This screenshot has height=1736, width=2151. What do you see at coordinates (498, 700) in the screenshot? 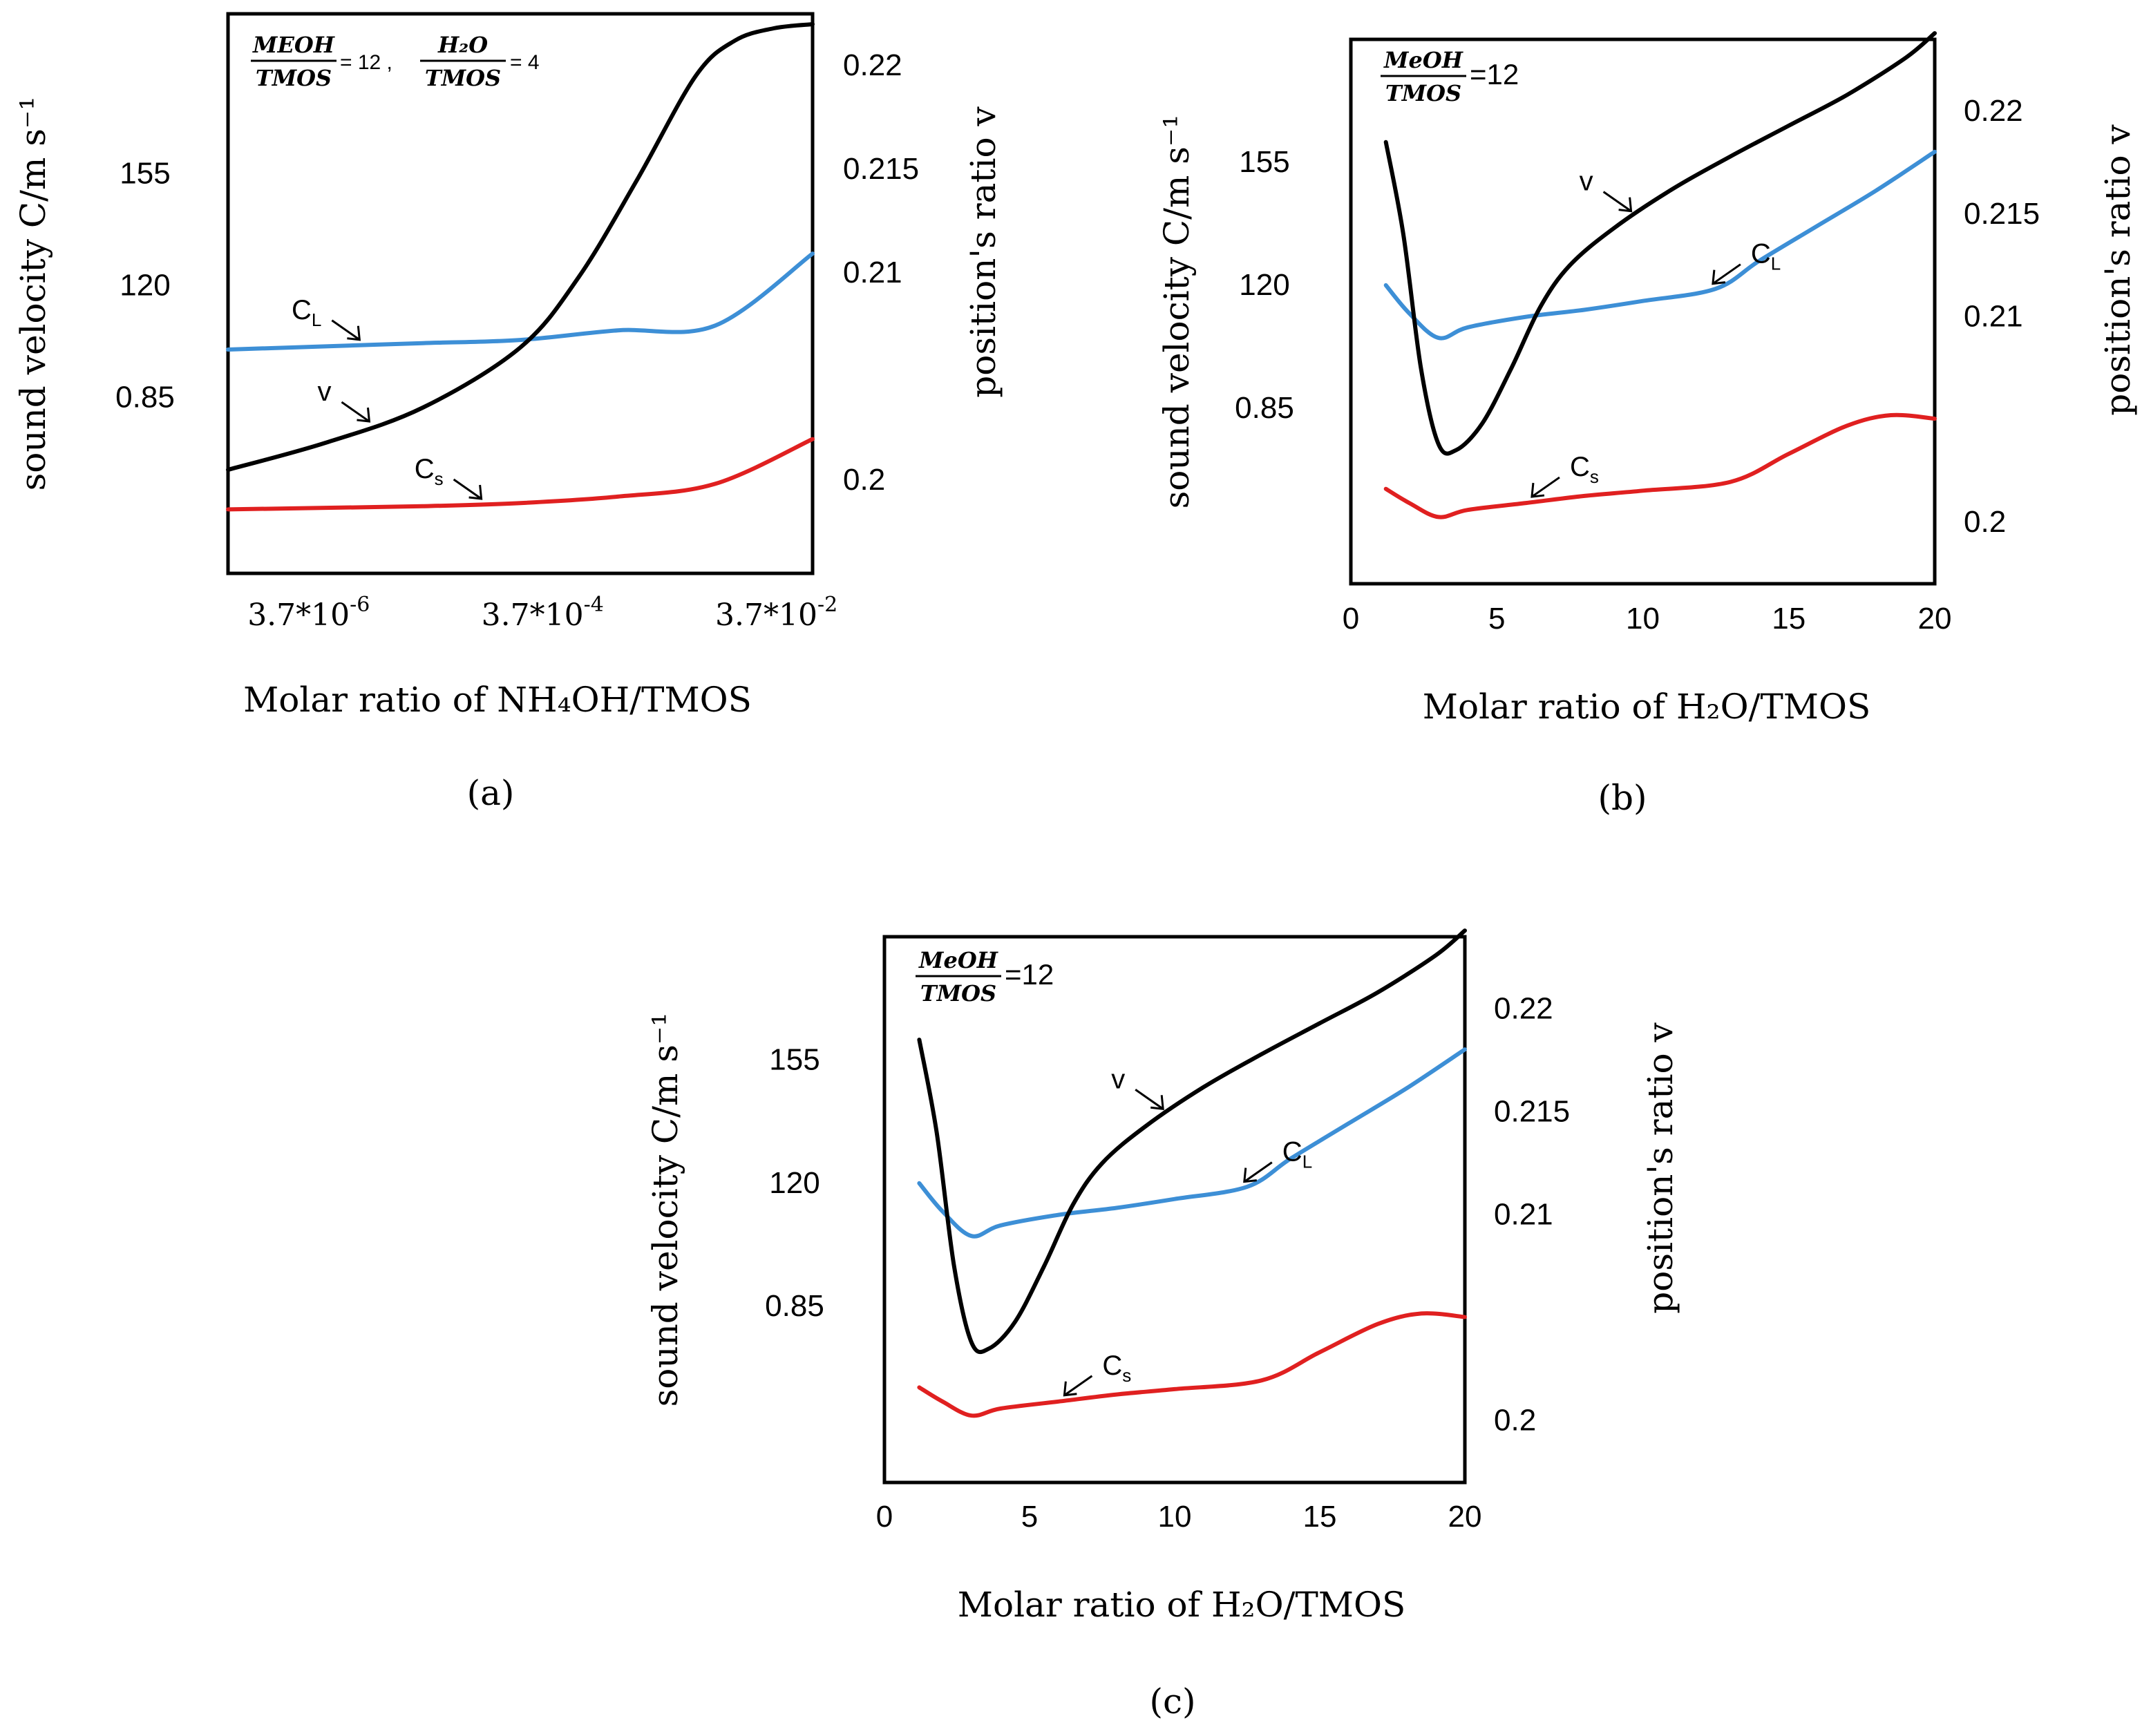
I see `x-axis-label: Molar ratio of NH₄OH/TMOS` at bounding box center [498, 700].